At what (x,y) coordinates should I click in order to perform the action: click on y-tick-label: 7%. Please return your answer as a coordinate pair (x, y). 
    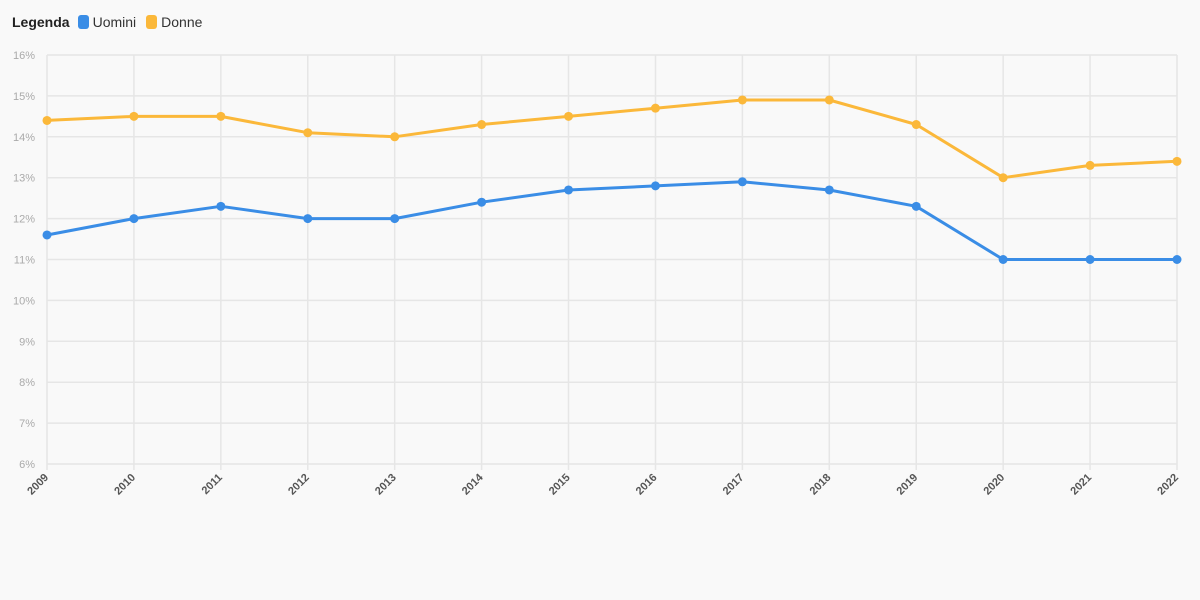
    Looking at the image, I should click on (27, 424).